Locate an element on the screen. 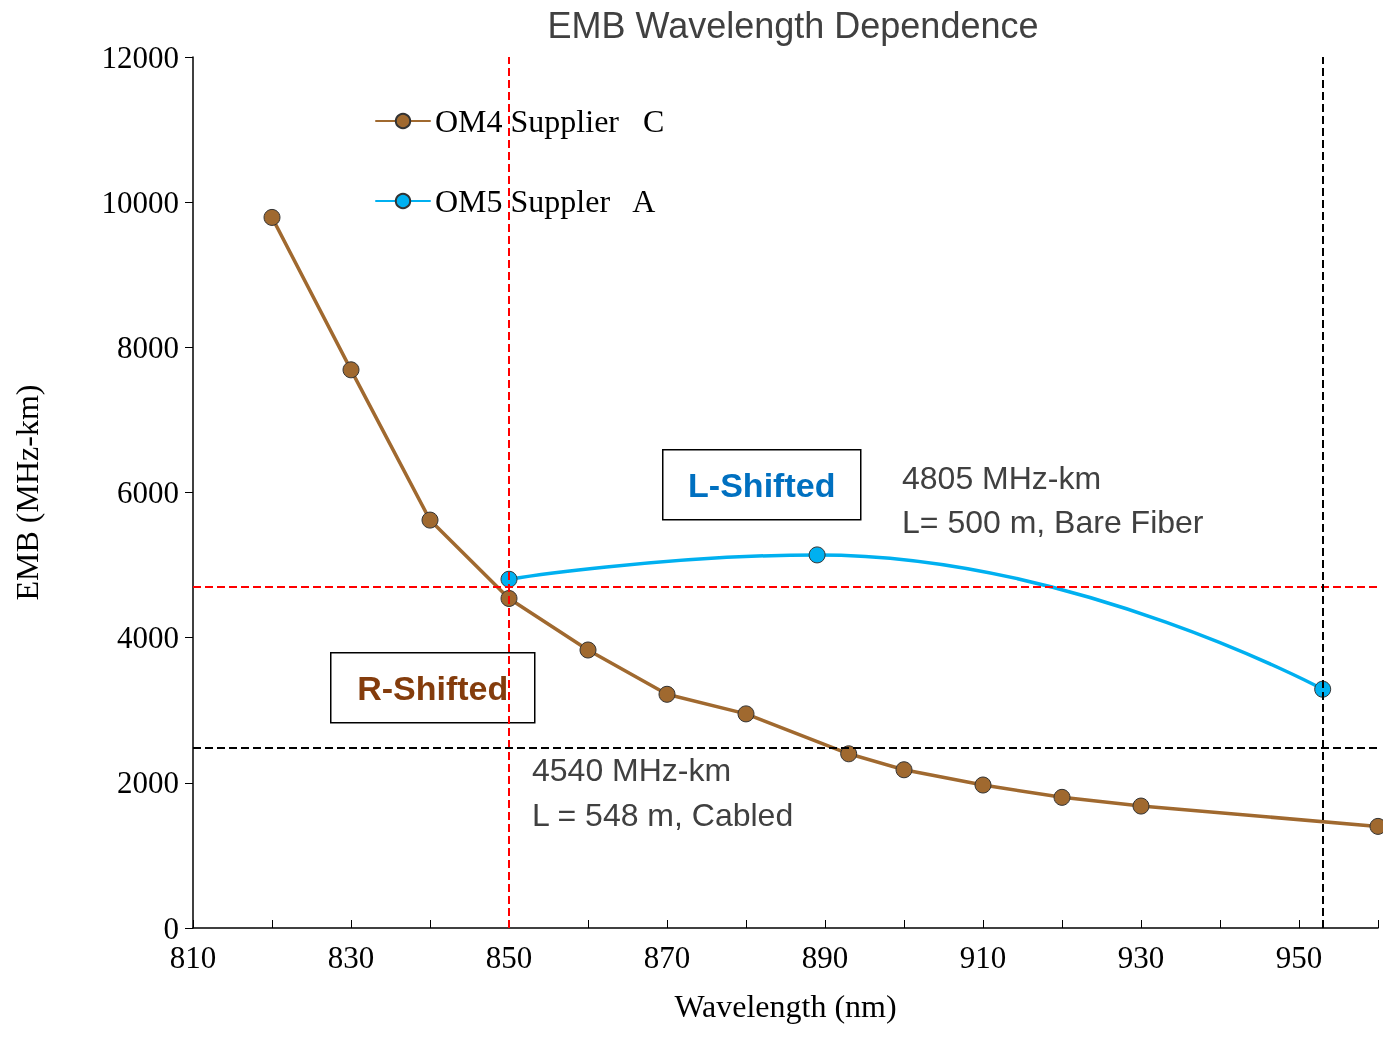 The image size is (1383, 1045). chart-title: EMB Wavelength Dependence is located at coordinates (793, 25).